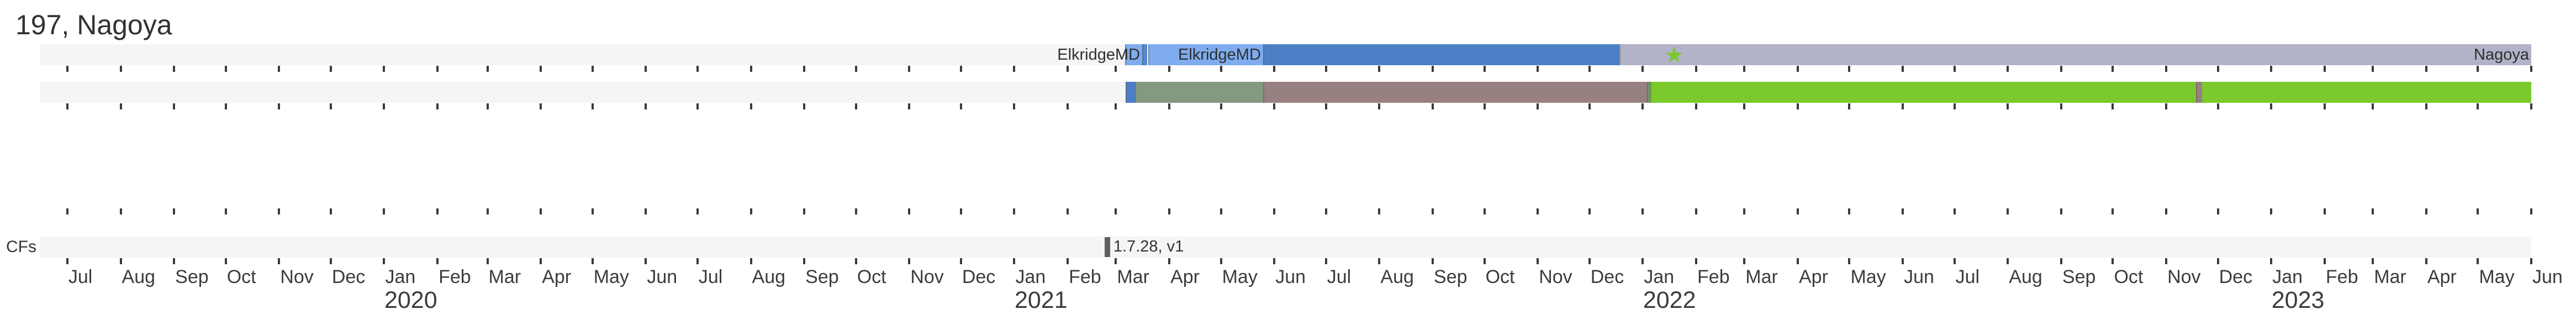 Image resolution: width=2576 pixels, height=330 pixels. Describe the element at coordinates (1285, 247) in the screenshot. I see `row-band-cfs` at that location.